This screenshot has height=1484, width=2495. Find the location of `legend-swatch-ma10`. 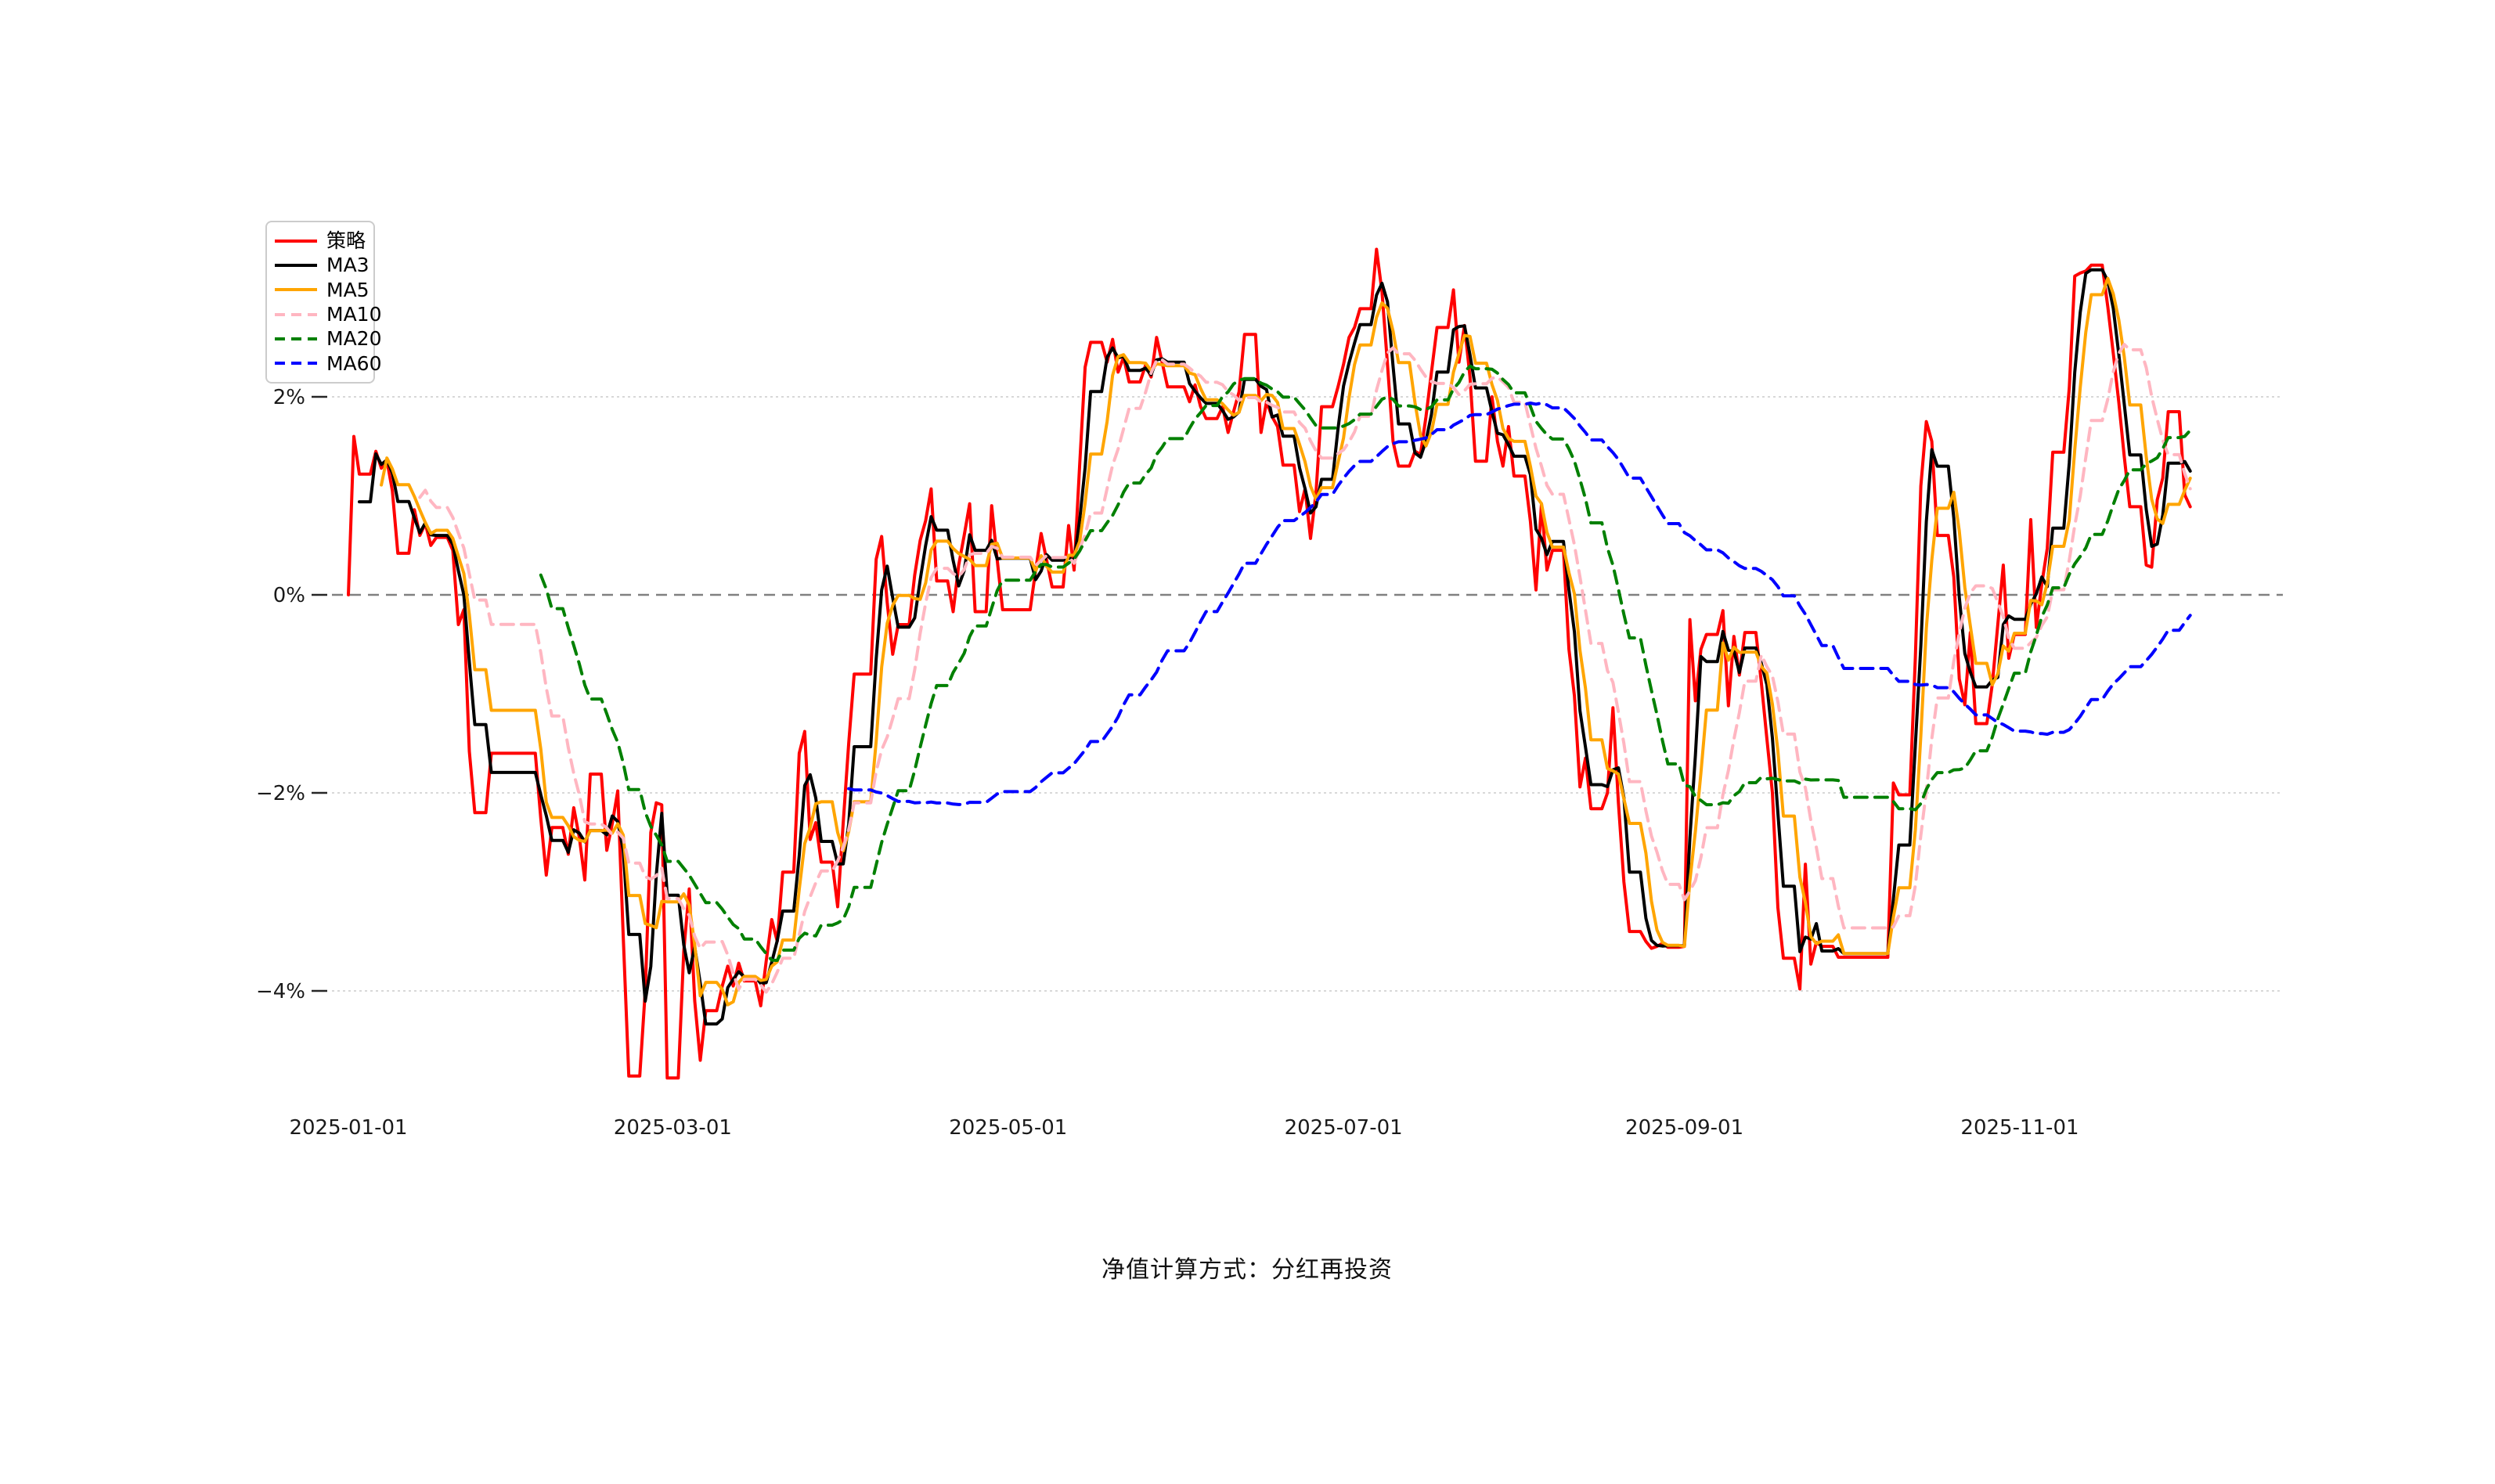

legend-swatch-ma10 is located at coordinates (296, 314).